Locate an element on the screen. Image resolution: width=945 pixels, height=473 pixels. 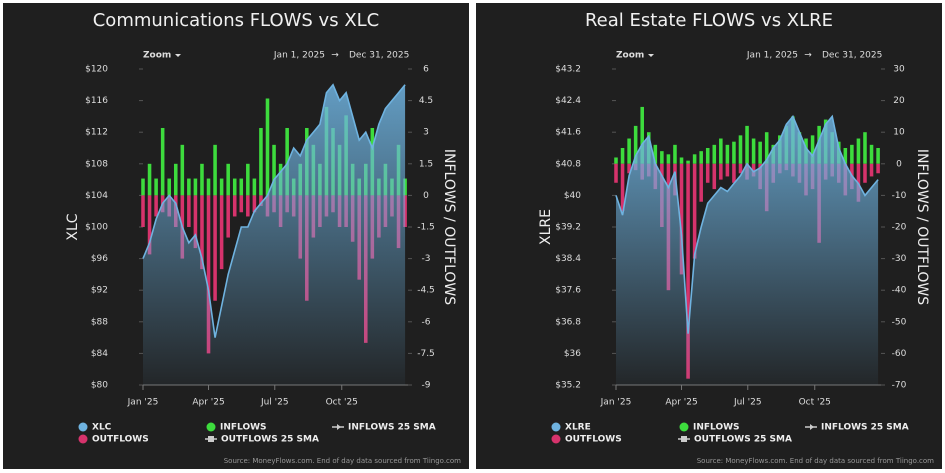
x-tick-label: Oct '25 is located at coordinates (342, 403).